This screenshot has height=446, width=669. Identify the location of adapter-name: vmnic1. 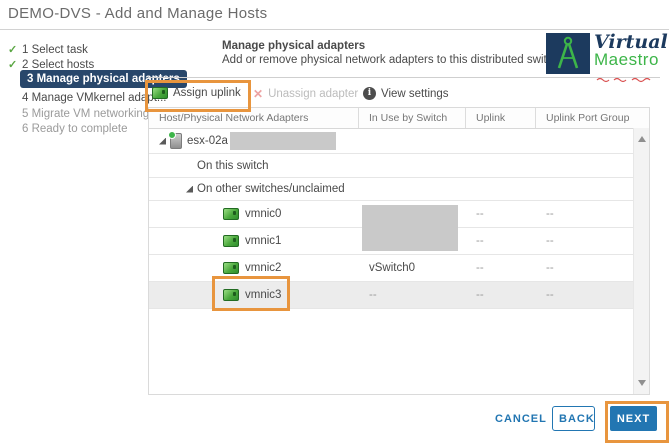
(263, 241).